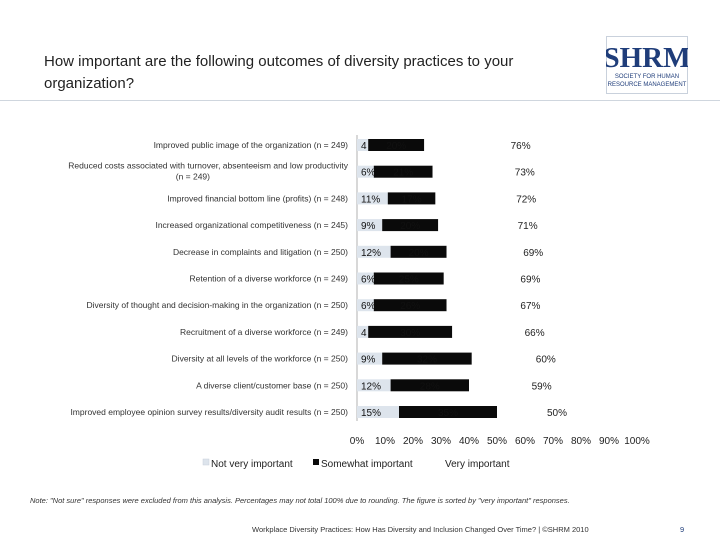  I want to click on x-tick-label: 70%, so click(553, 441).